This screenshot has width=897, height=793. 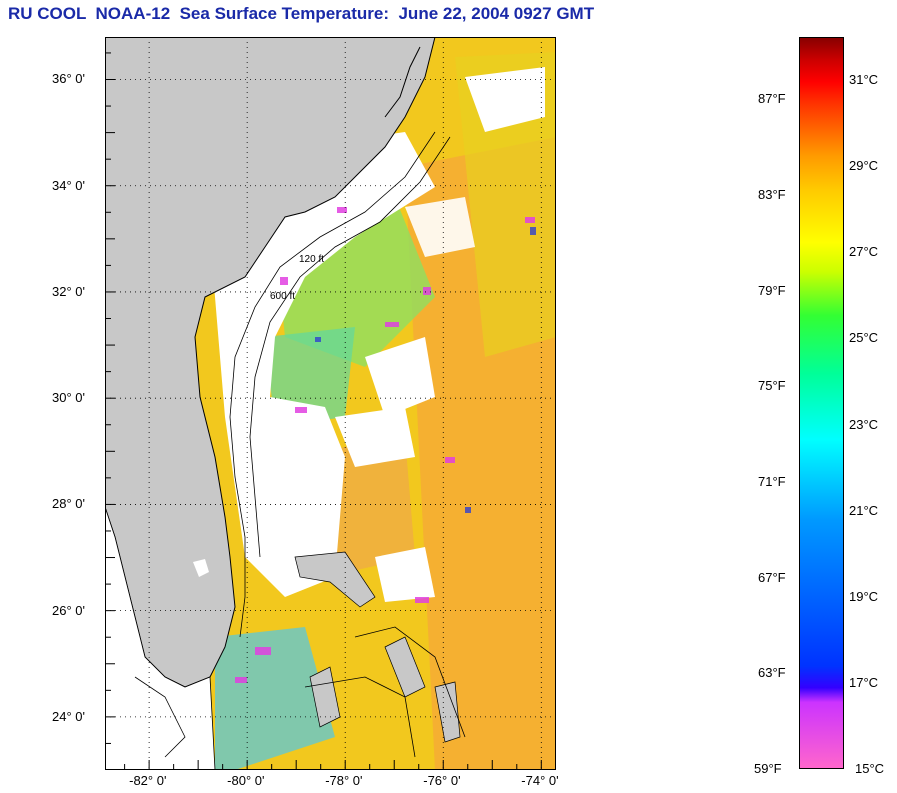 I want to click on latitude-label: 36° 0', so click(x=68, y=79).